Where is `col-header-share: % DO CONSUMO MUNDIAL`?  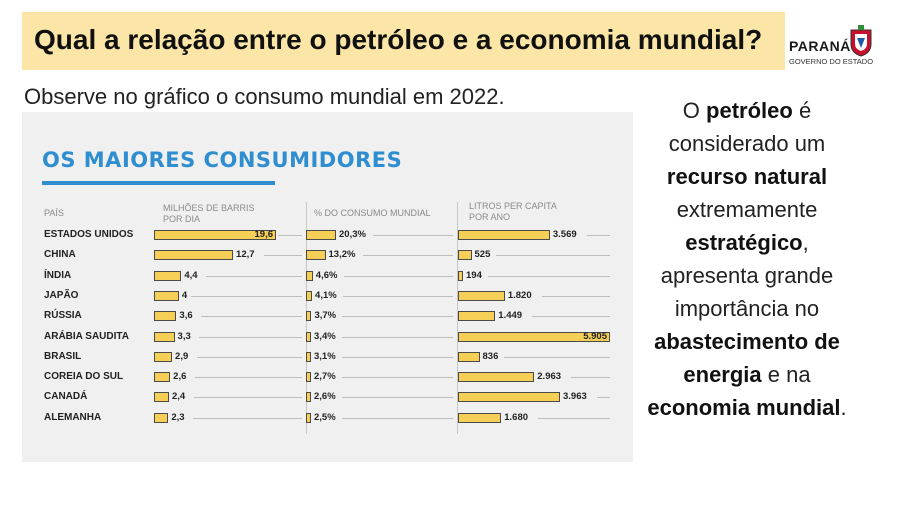 col-header-share: % DO CONSUMO MUNDIAL is located at coordinates (372, 213).